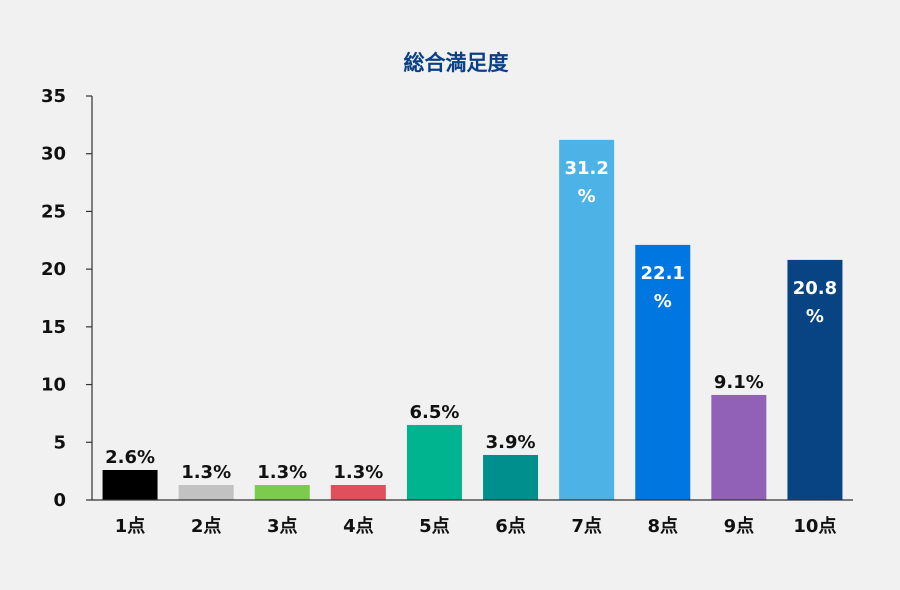 Image resolution: width=900 pixels, height=590 pixels. Describe the element at coordinates (662, 526) in the screenshot. I see `x-tick-label: 8点` at that location.